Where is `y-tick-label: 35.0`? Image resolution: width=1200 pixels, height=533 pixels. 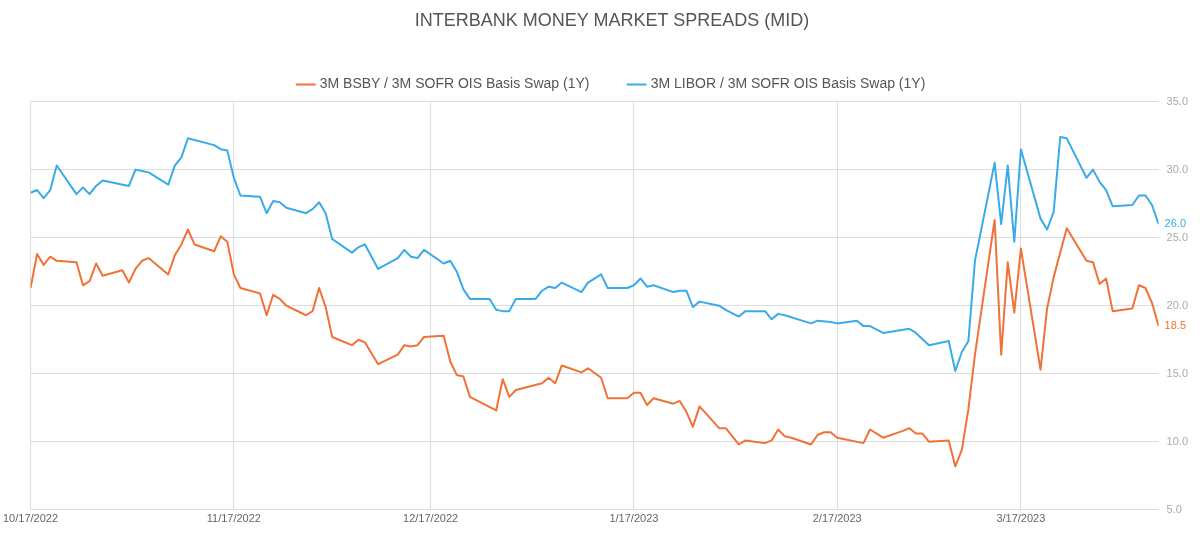 y-tick-label: 35.0 is located at coordinates (1177, 100).